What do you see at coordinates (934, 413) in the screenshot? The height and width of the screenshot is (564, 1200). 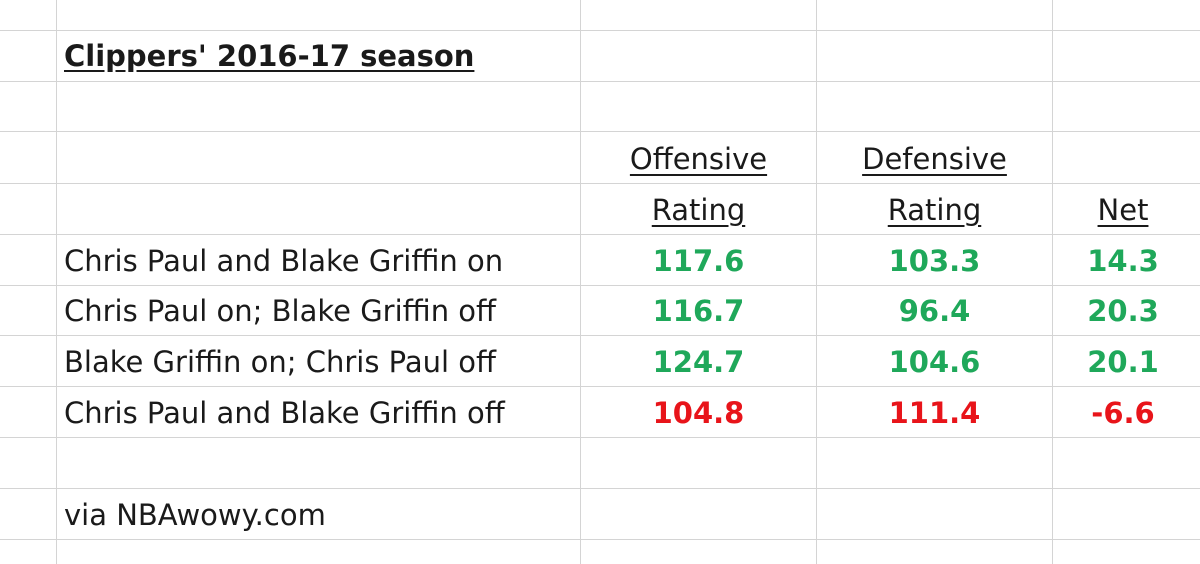 I see `defensive-rating-cell: 111.4` at bounding box center [934, 413].